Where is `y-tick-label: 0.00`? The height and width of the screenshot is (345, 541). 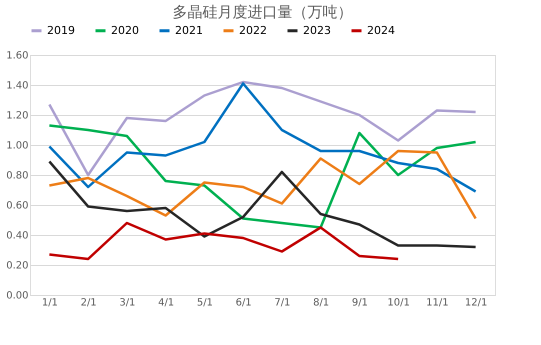
y-tick-label: 0.00 is located at coordinates (17, 296).